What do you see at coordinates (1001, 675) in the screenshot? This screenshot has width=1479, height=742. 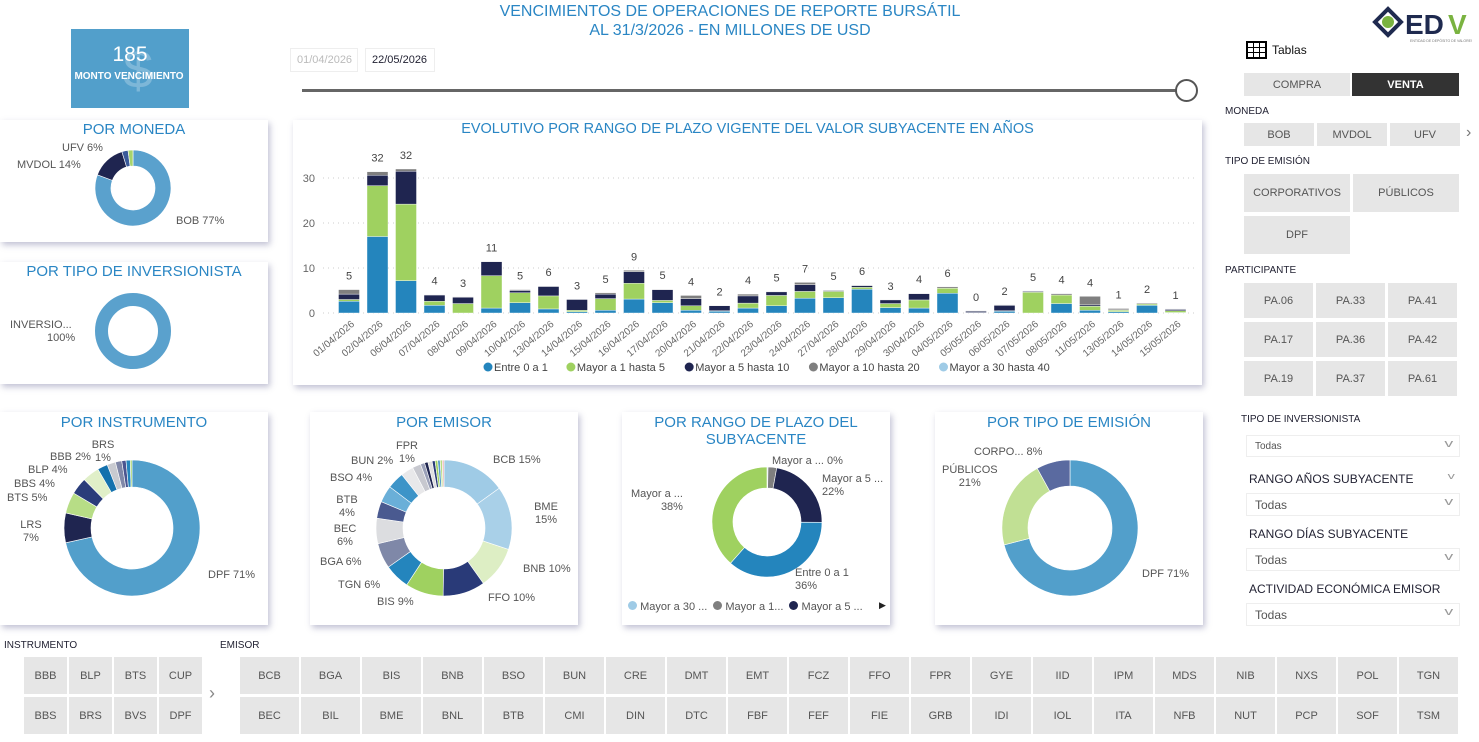 I see `filter-emisor-gye: GYE` at bounding box center [1001, 675].